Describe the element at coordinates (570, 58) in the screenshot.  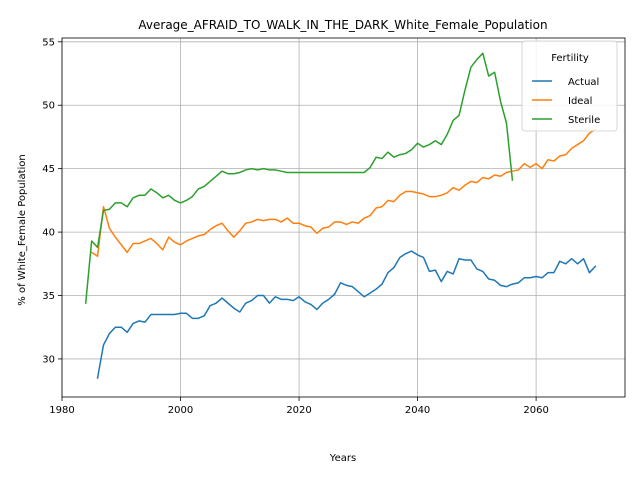
I see `legend-title: Fertility` at that location.